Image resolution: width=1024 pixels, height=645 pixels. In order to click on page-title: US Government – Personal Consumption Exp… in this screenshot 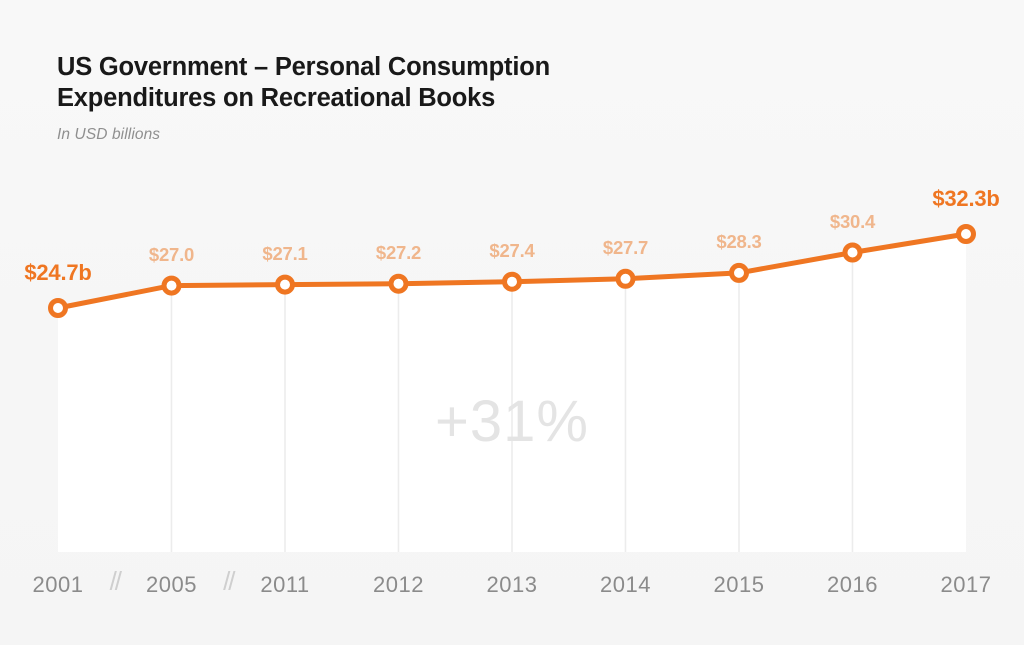, I will do `click(303, 82)`.